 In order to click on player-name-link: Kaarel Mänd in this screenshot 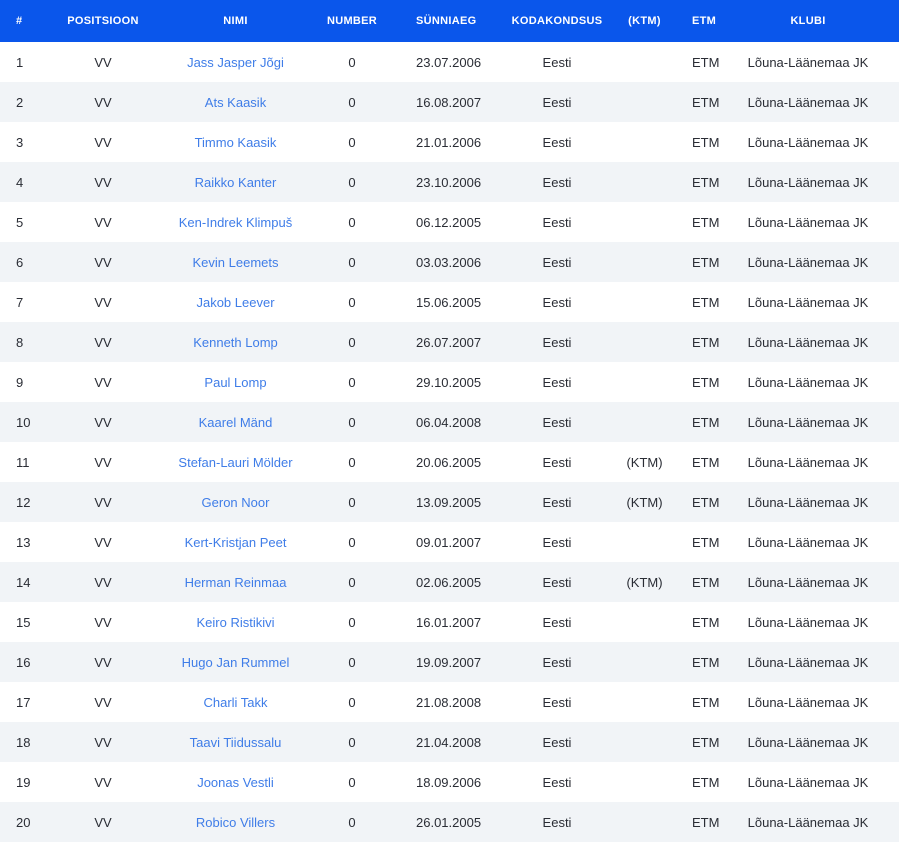, I will do `click(235, 422)`.